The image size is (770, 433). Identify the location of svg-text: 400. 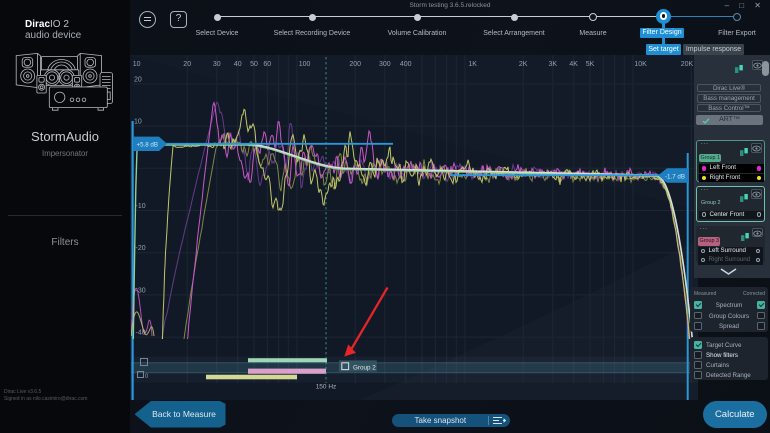
(406, 64).